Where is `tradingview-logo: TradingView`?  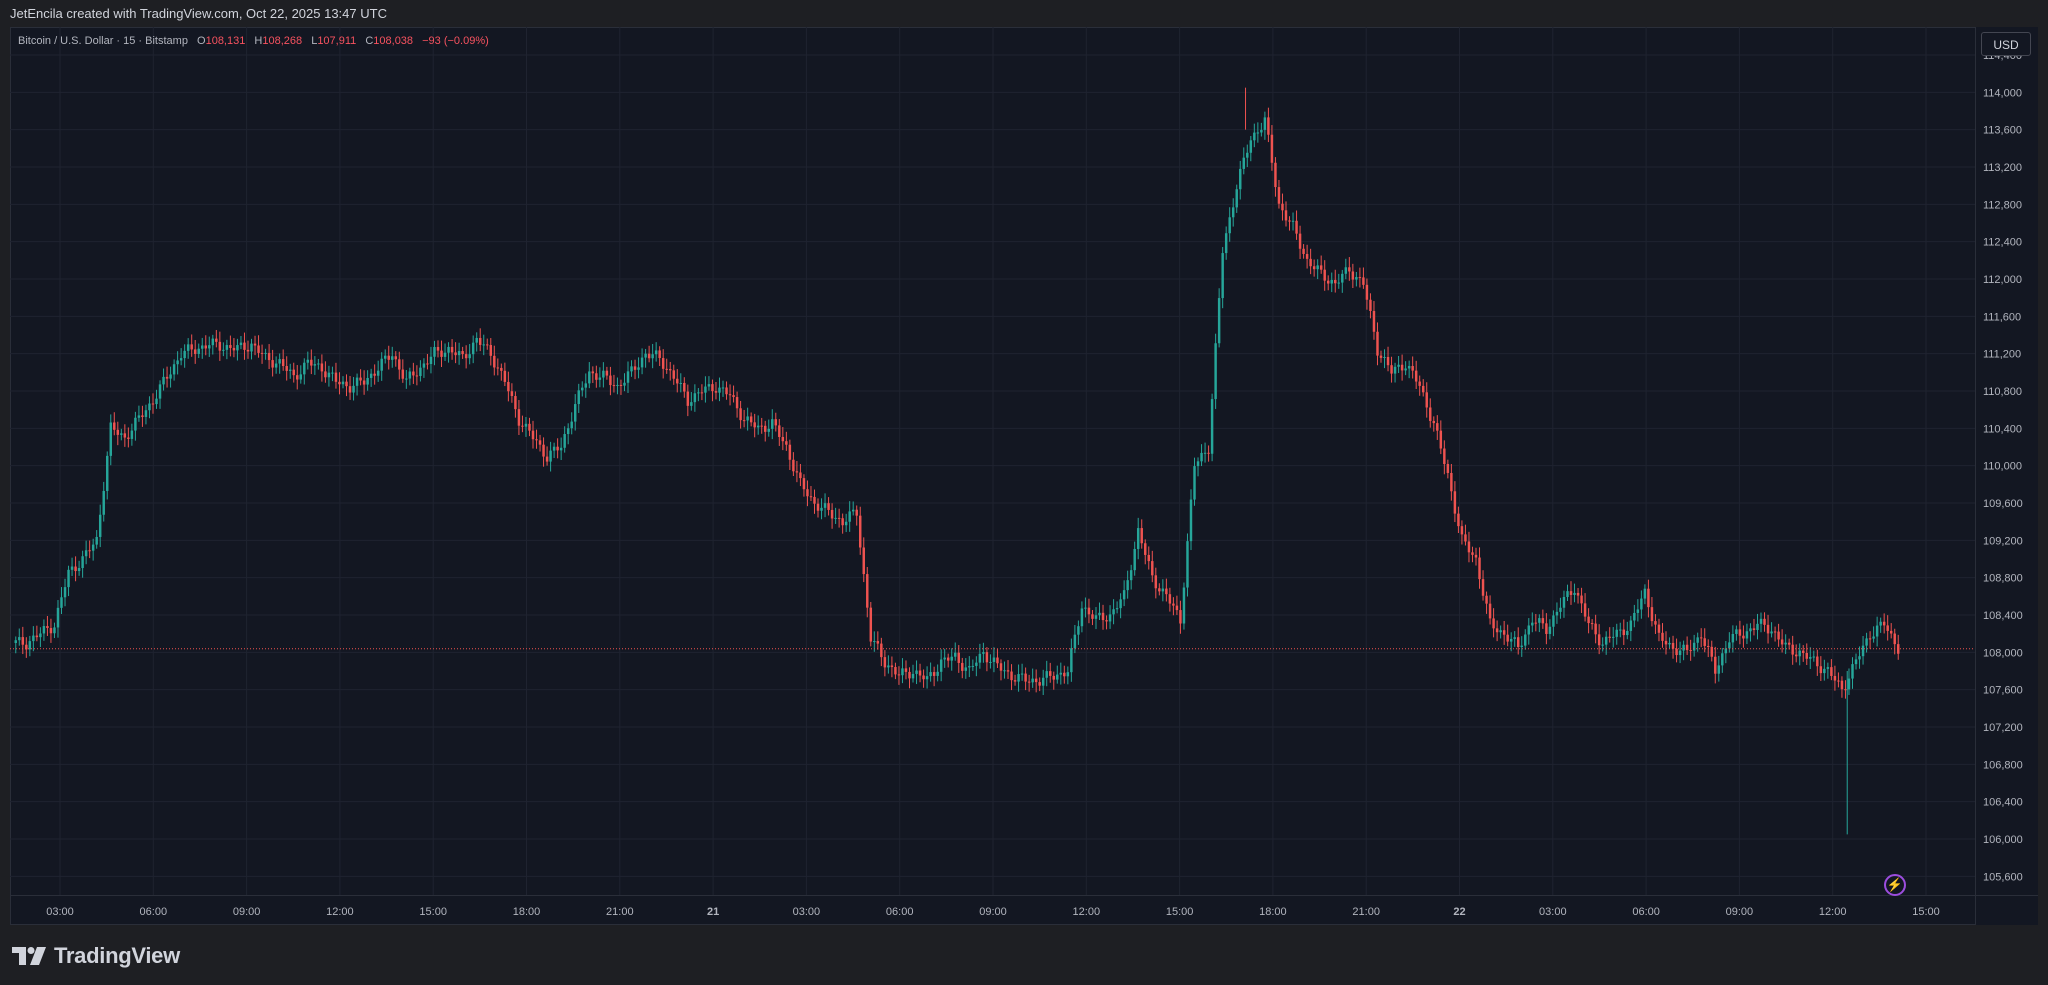 tradingview-logo: TradingView is located at coordinates (96, 956).